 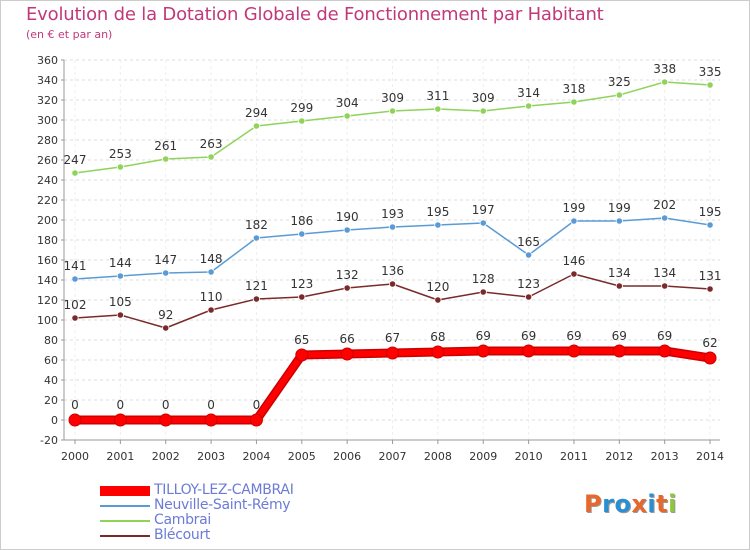 I want to click on x-tick-label: 2004, so click(x=256, y=456).